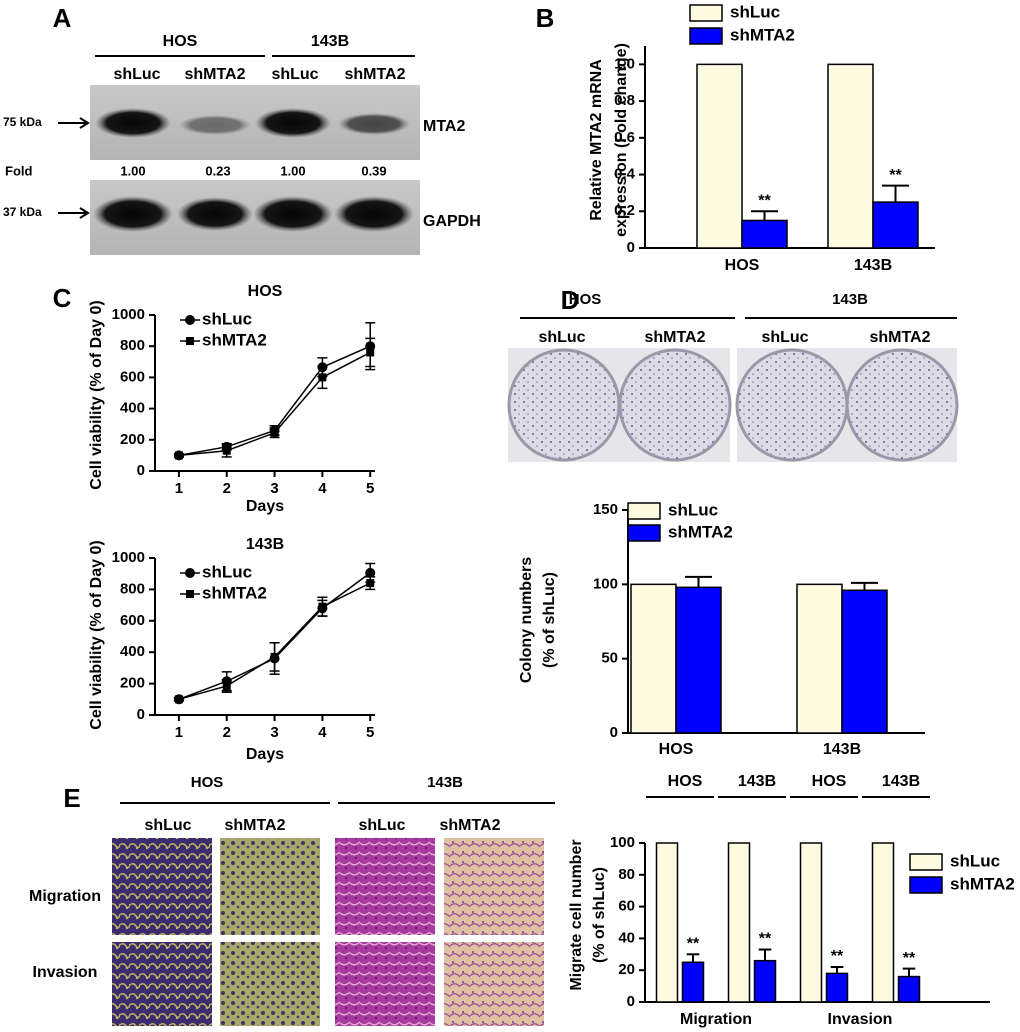  I want to click on y-tick-label: 800, so click(132, 345).